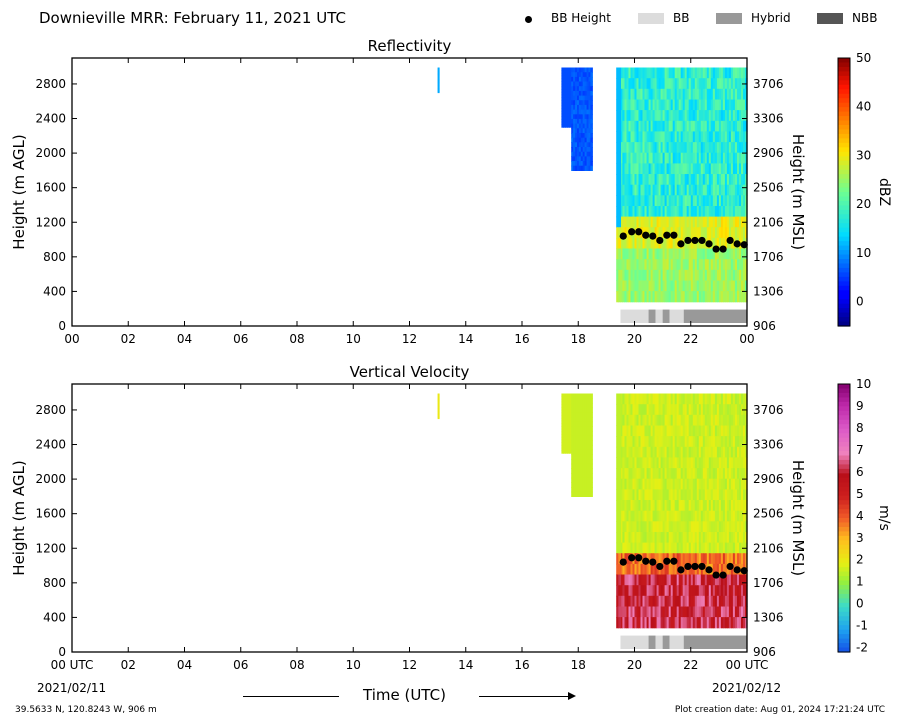 This screenshot has height=725, width=900. I want to click on y-tick-label: 400, so click(54, 617).